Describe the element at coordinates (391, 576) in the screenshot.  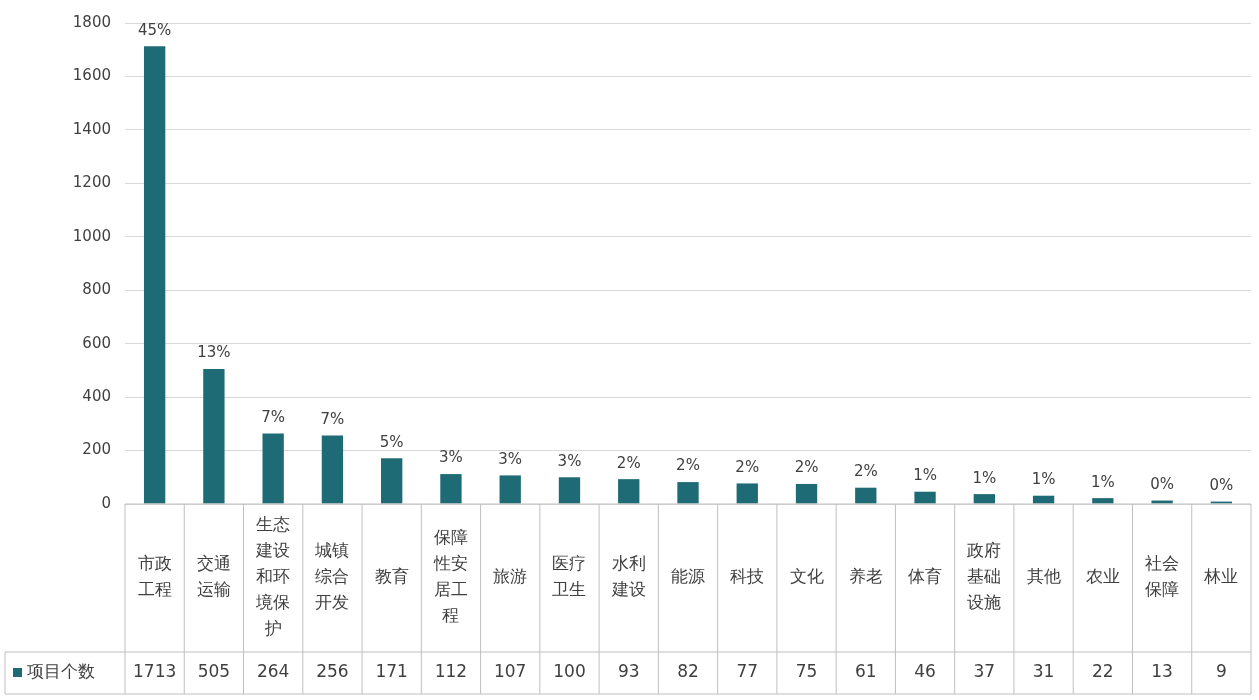
I see `x-tick-label: 教育` at that location.